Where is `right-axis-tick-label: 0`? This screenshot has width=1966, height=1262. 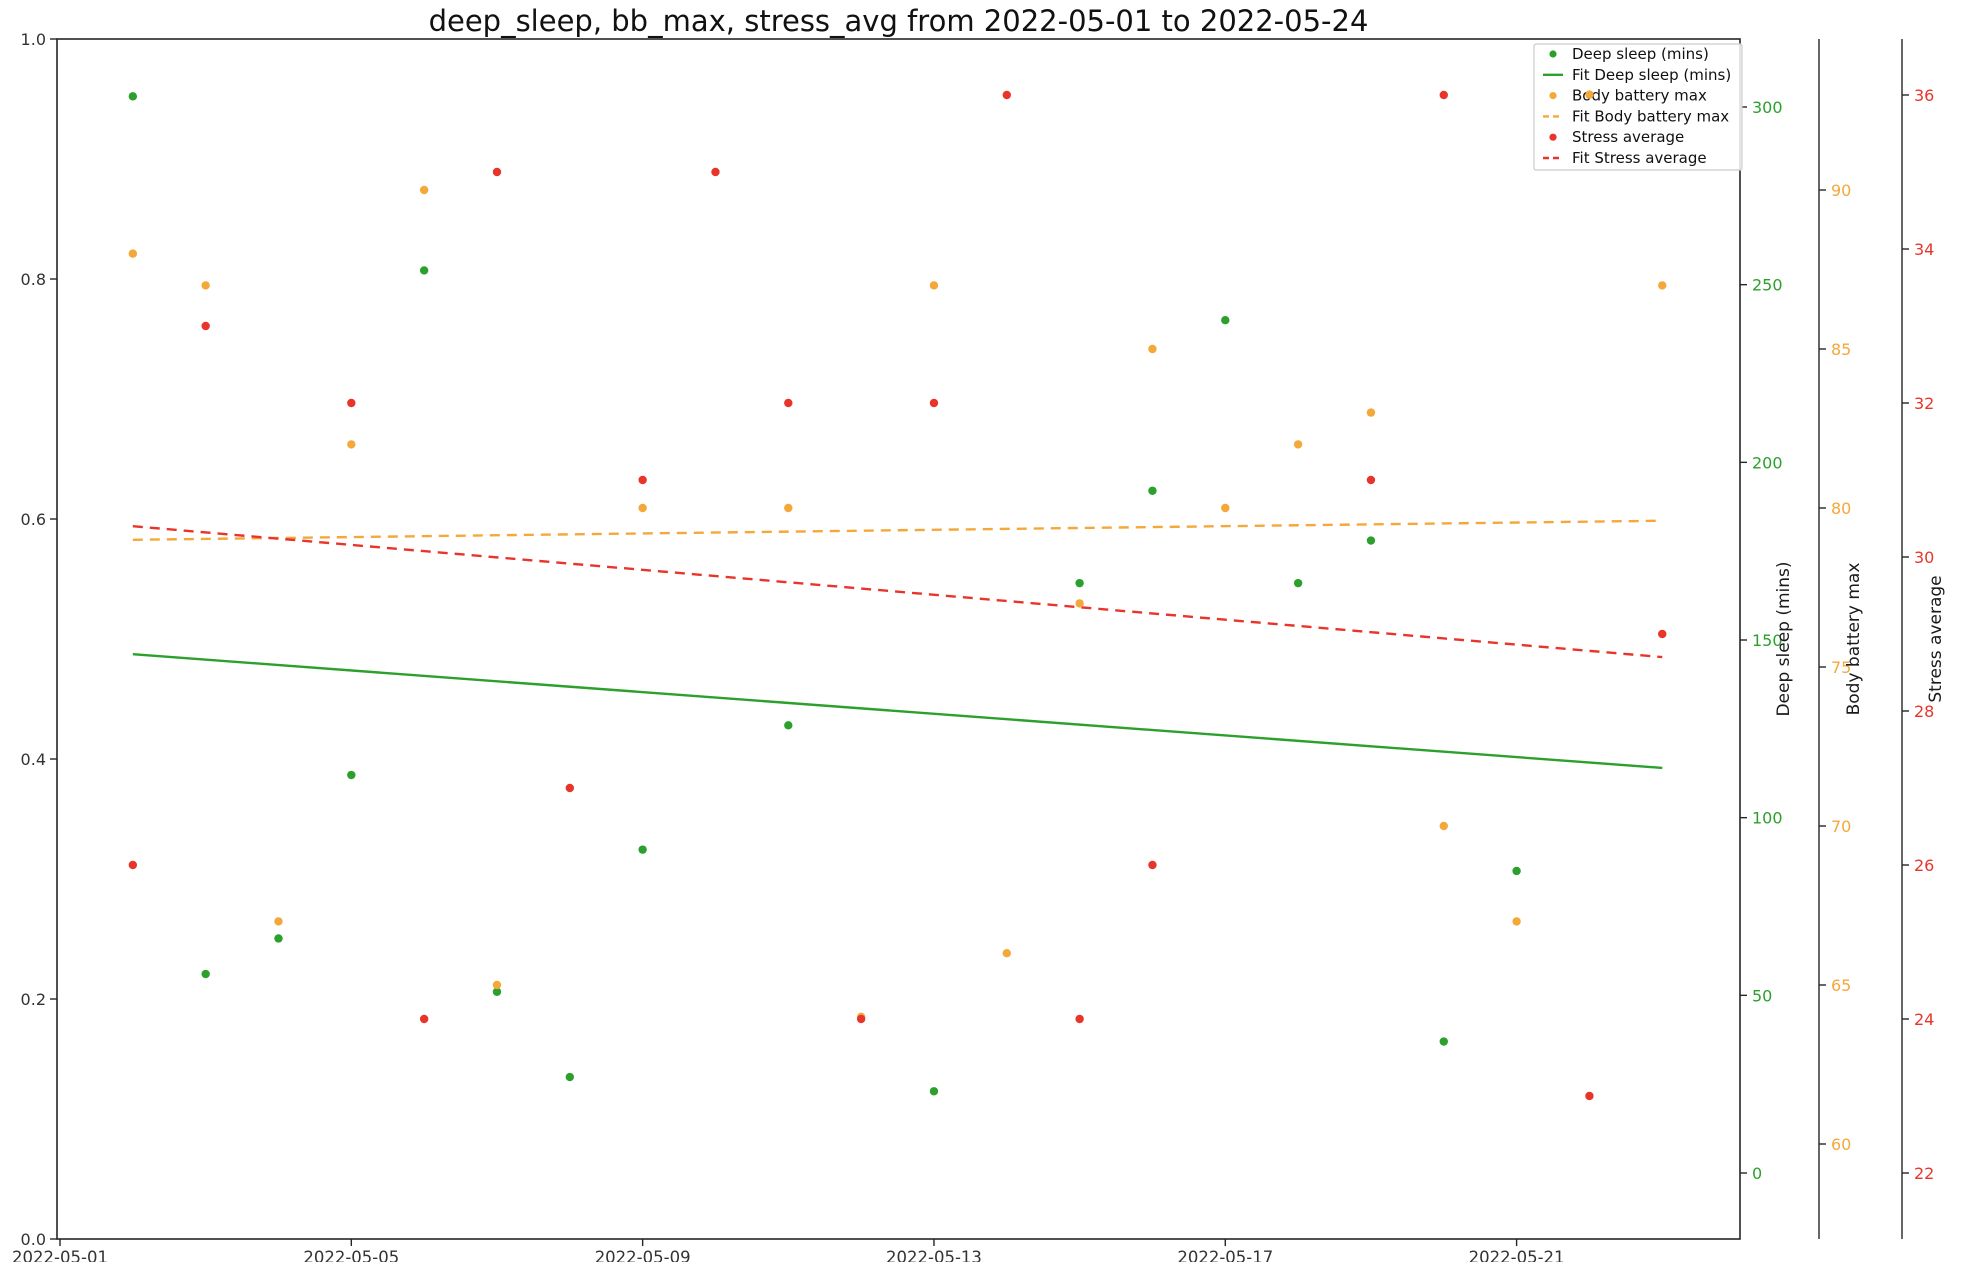
right-axis-tick-label: 0 is located at coordinates (1757, 1173).